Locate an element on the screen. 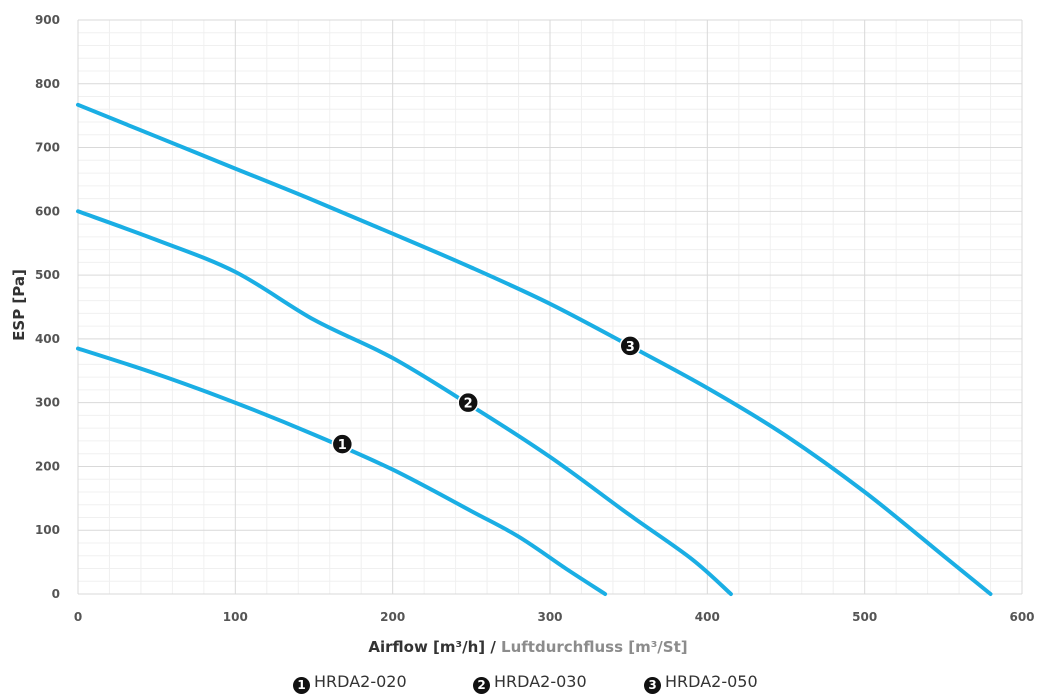  y-tick-label: 600 is located at coordinates (47, 211).